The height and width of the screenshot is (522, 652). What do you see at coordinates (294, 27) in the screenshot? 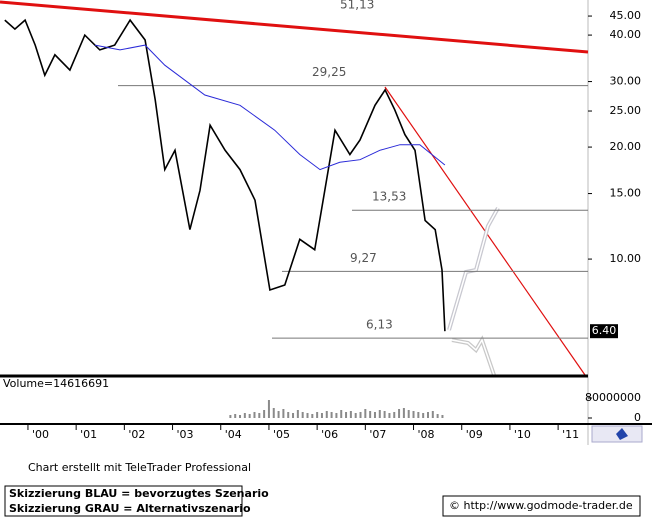
I see `trend-line` at bounding box center [294, 27].